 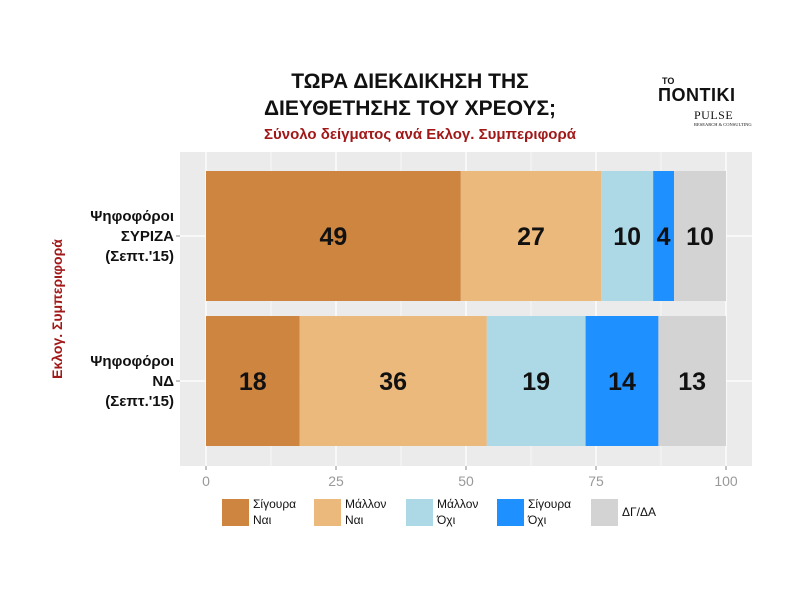 What do you see at coordinates (639, 512) in the screenshot?
I see `legend-label: ΔΓ/ΔΑ` at bounding box center [639, 512].